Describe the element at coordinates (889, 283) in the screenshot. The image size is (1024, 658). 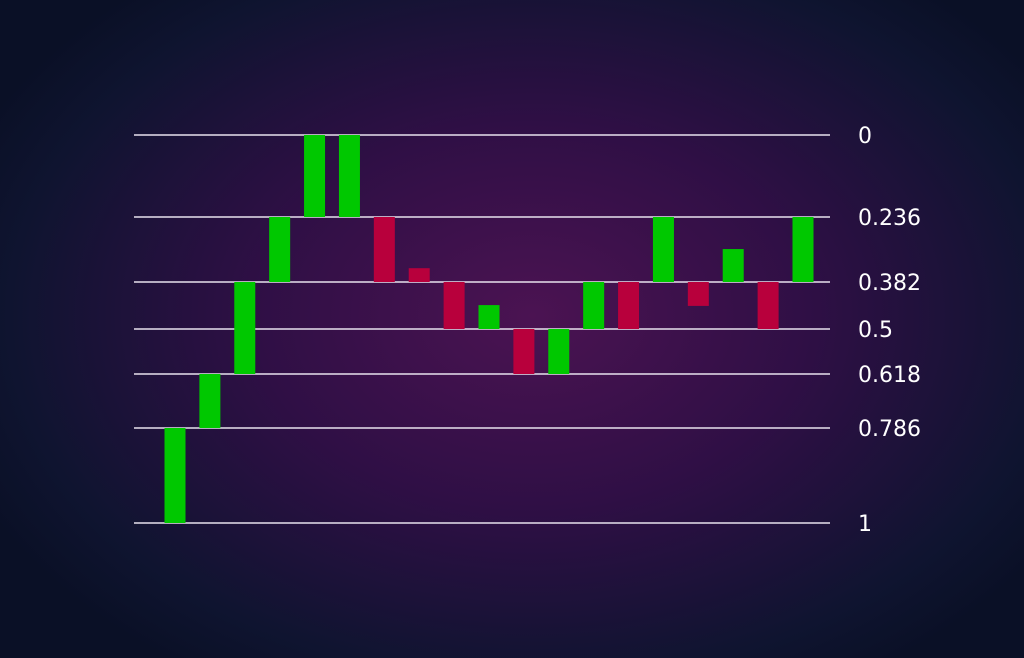
I see `level-label: 0.382` at that location.